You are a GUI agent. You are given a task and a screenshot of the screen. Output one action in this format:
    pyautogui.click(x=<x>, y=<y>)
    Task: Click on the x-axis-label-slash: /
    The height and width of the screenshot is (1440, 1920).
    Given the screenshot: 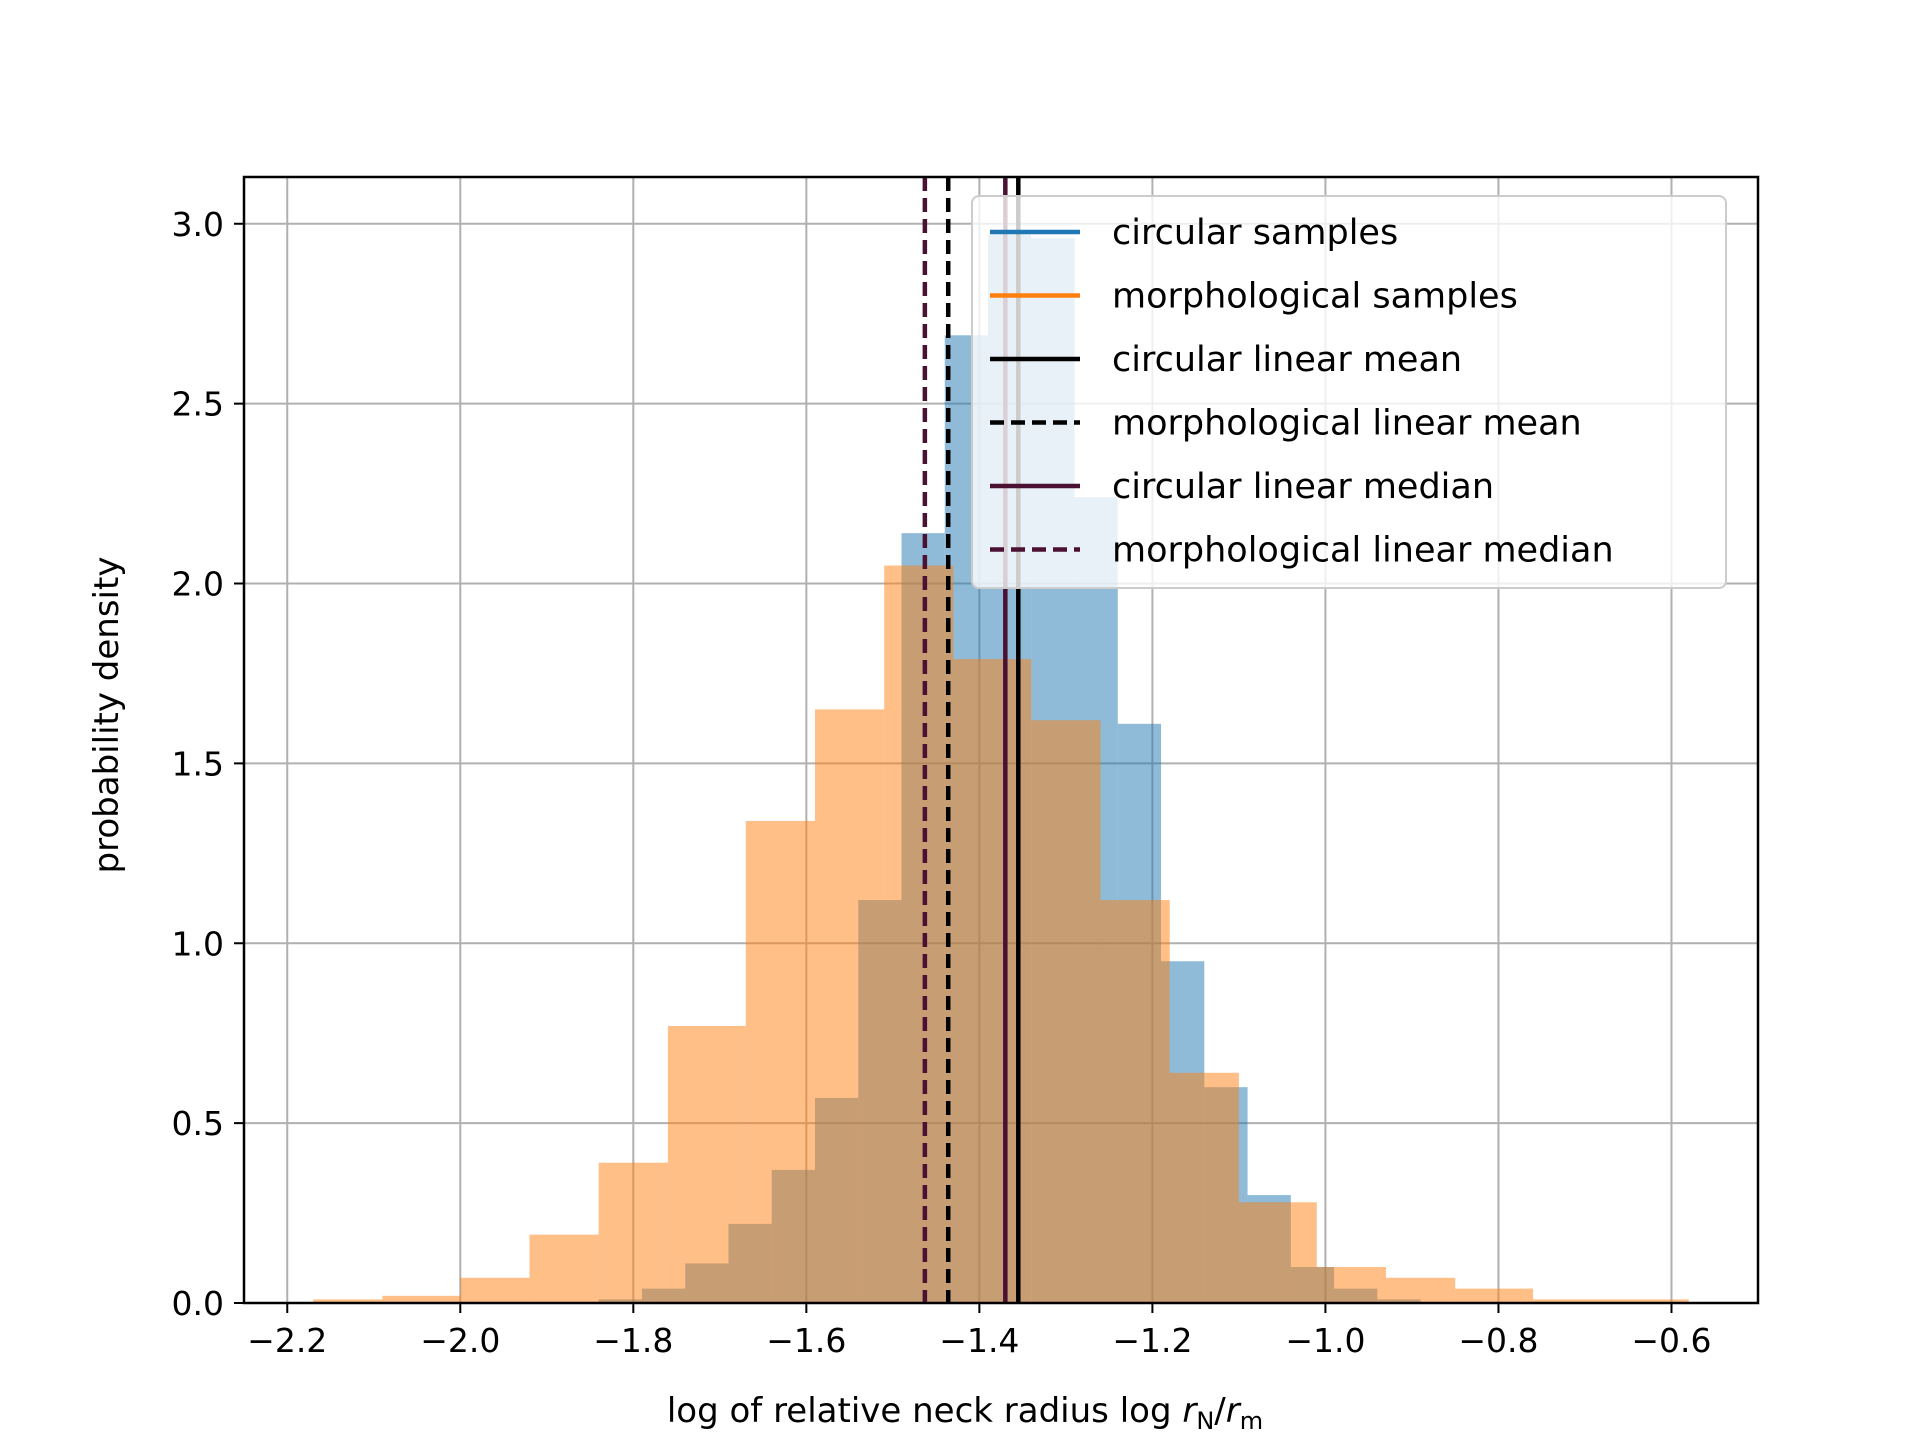 What is the action you would take?
    pyautogui.click(x=1220, y=1411)
    